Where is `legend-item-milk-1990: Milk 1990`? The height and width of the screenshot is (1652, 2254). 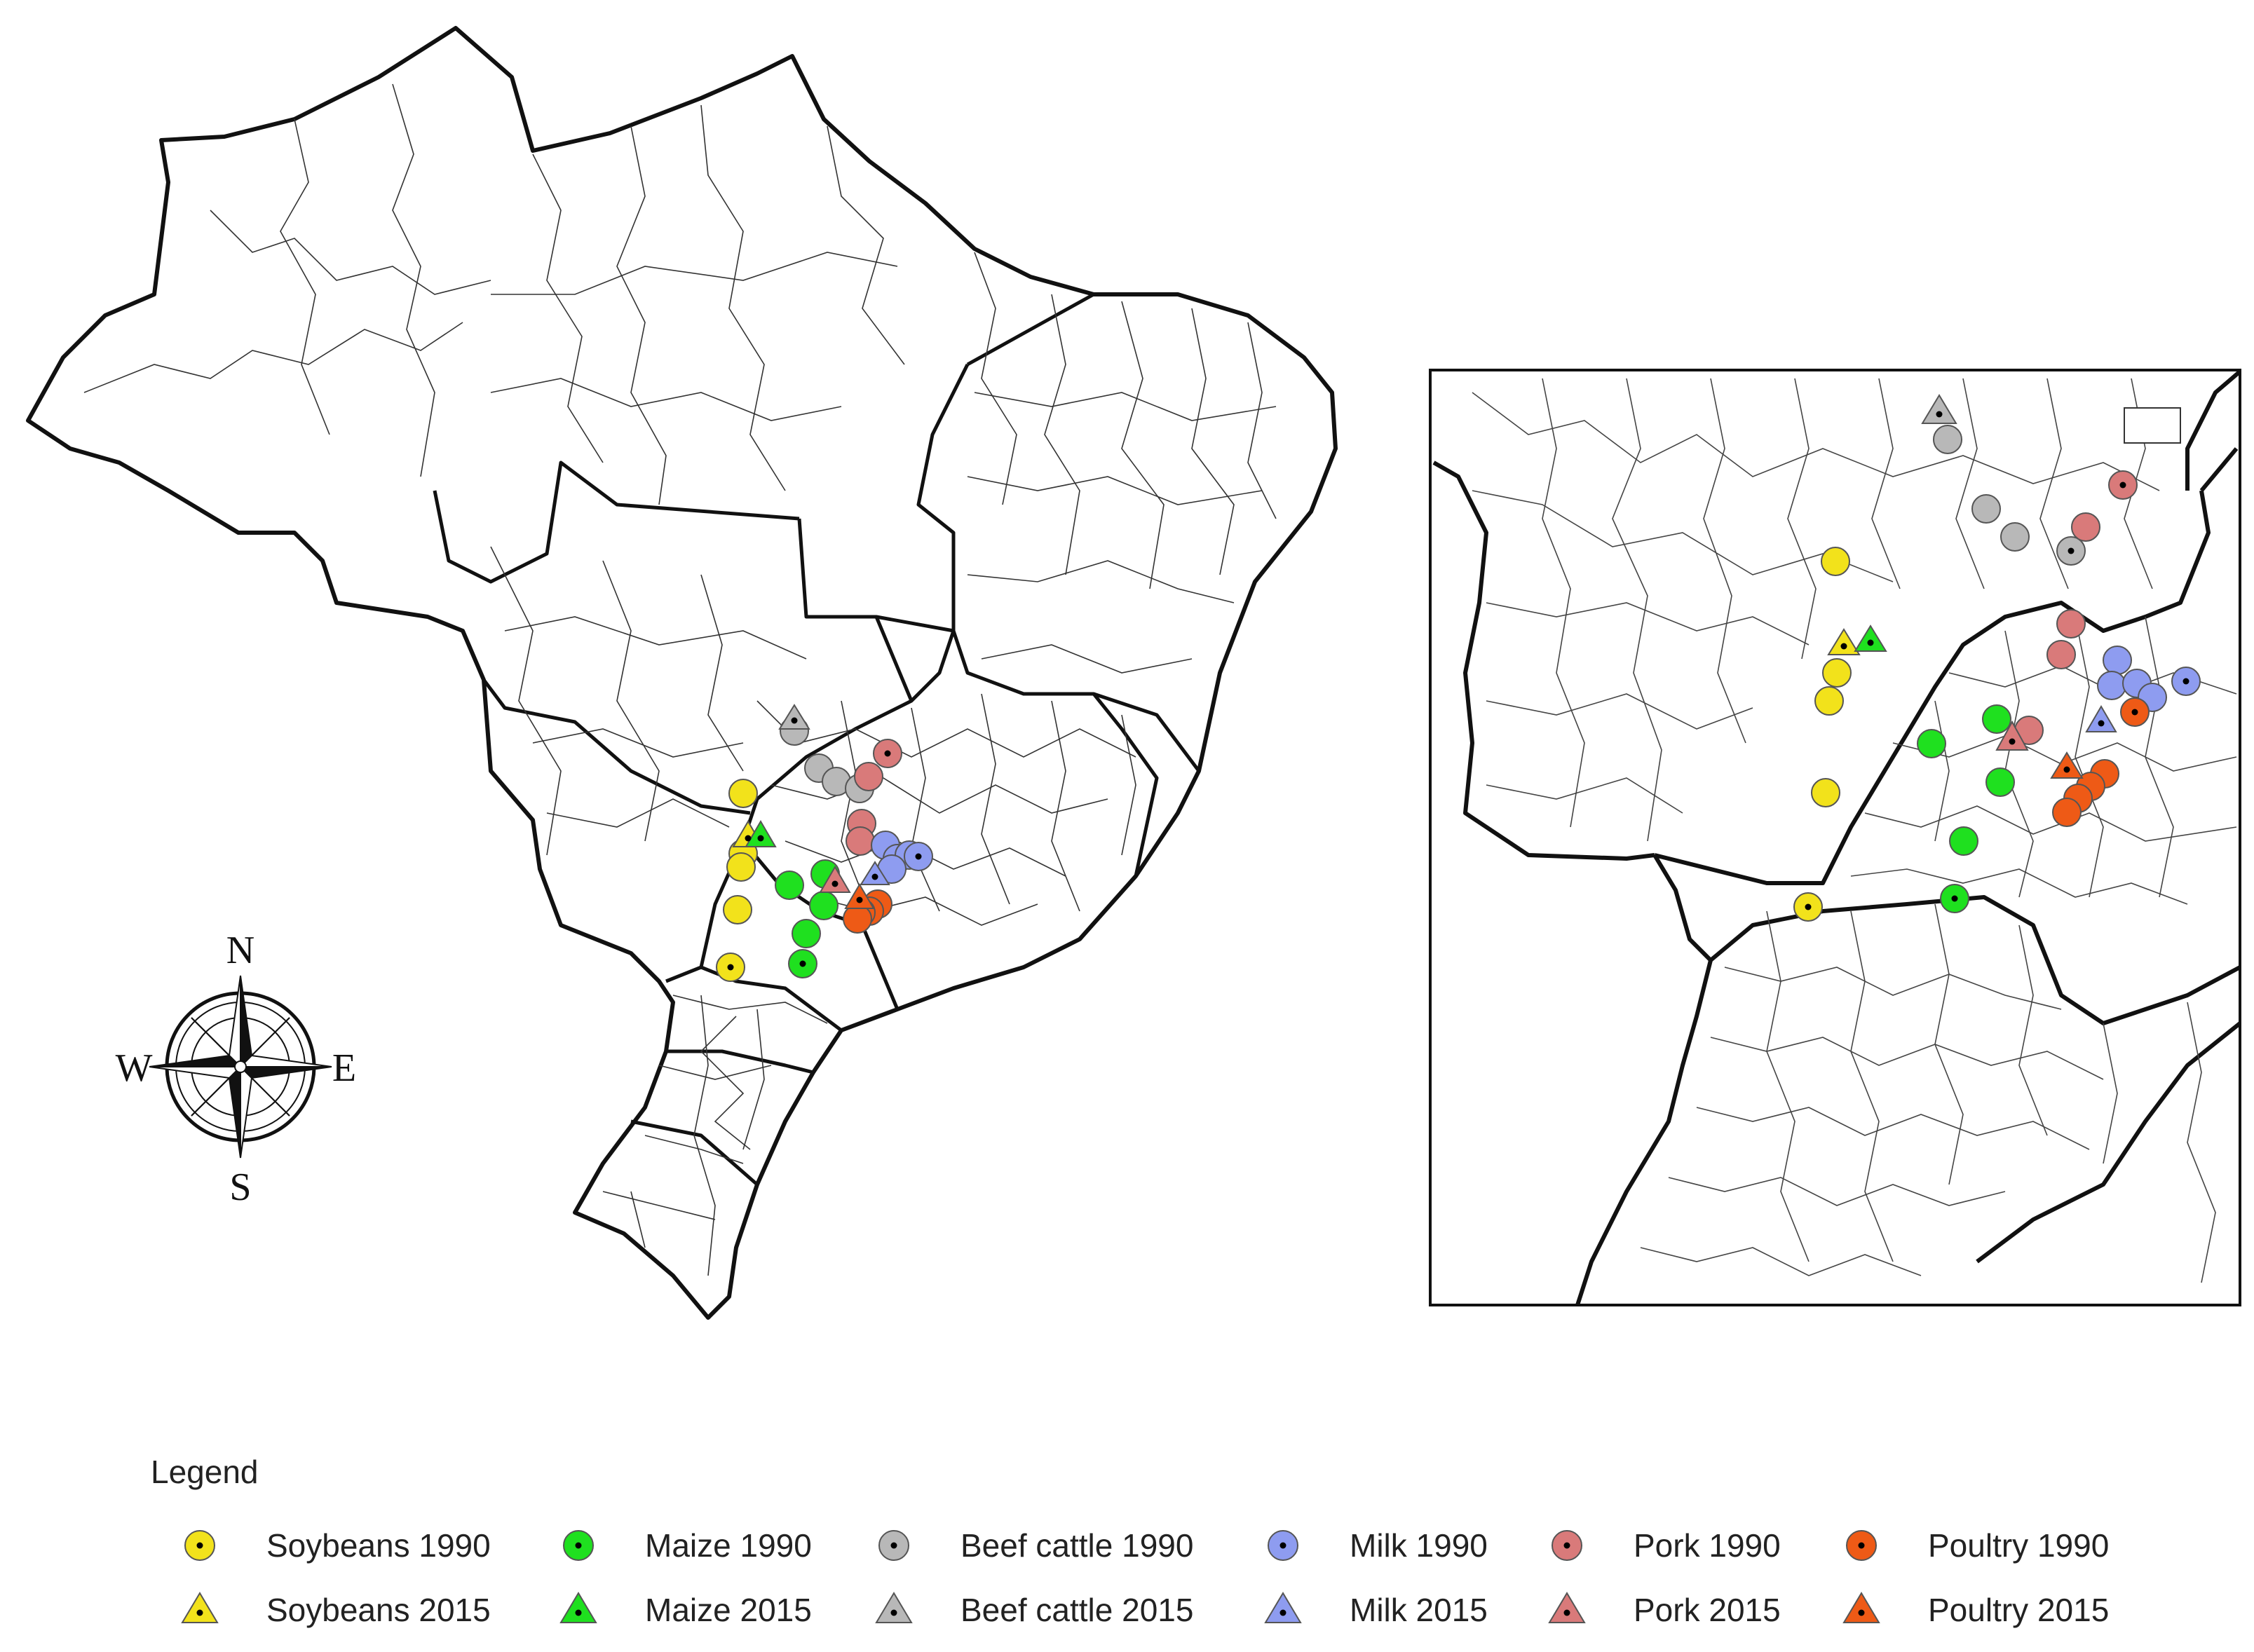 legend-item-milk-1990: Milk 1990 is located at coordinates (1378, 1546).